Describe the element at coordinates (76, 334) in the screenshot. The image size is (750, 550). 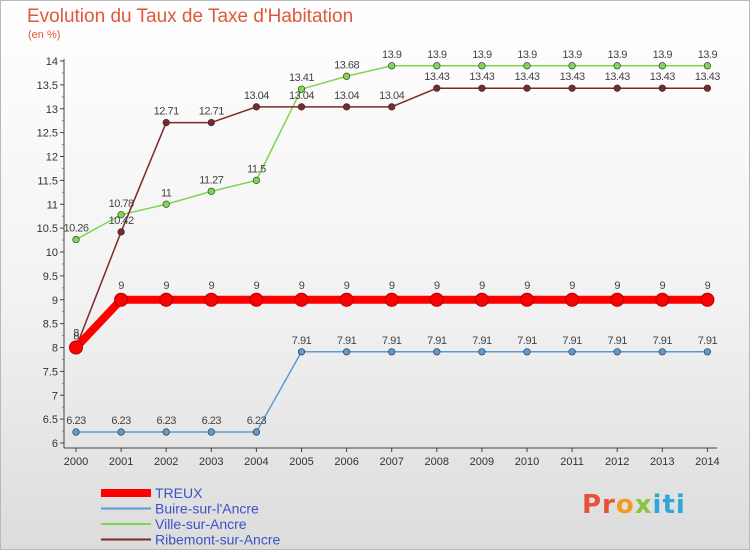
I see `data-label: 8` at that location.